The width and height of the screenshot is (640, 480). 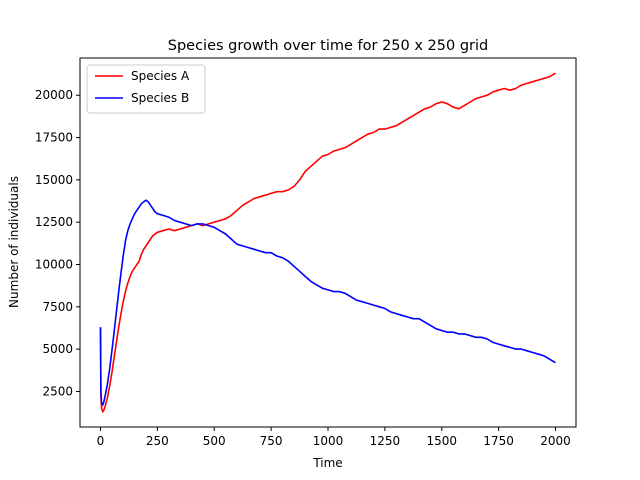 I want to click on y-tick-label: 7500, so click(x=57, y=307).